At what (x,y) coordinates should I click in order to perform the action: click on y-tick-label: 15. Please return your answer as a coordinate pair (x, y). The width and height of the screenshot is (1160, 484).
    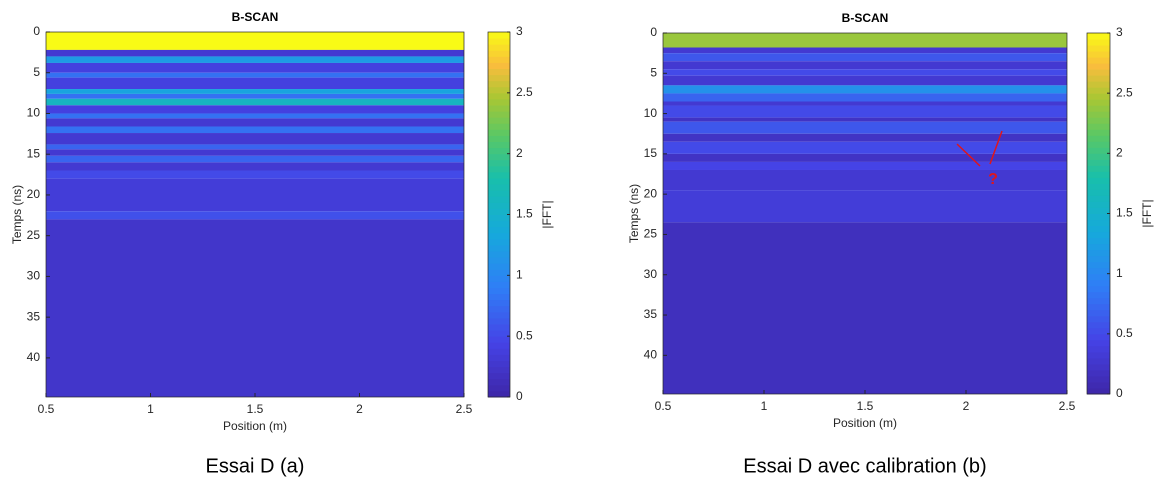
    Looking at the image, I should click on (651, 153).